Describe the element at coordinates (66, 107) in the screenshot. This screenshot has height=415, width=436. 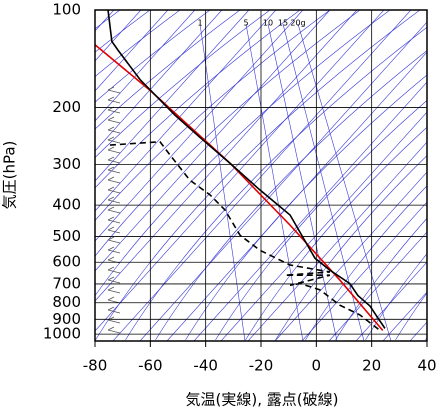
I see `y-tick-label: 200` at that location.